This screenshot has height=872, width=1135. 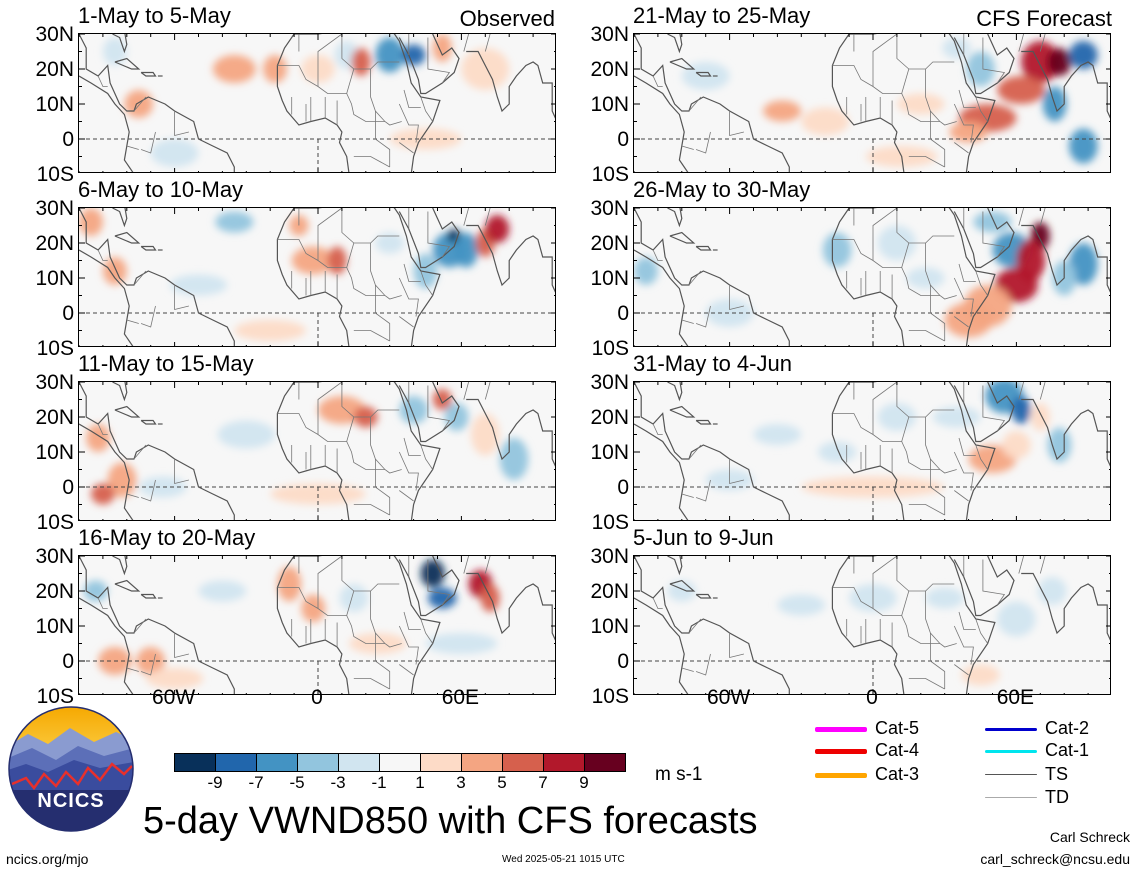 I want to click on legend-label: Cat-2, so click(x=1067, y=728).